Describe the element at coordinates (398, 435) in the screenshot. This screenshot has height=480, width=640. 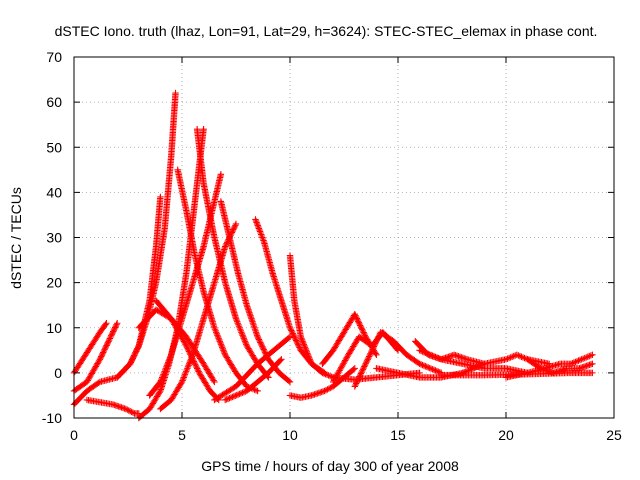
I see `x-tick-label: 15` at that location.